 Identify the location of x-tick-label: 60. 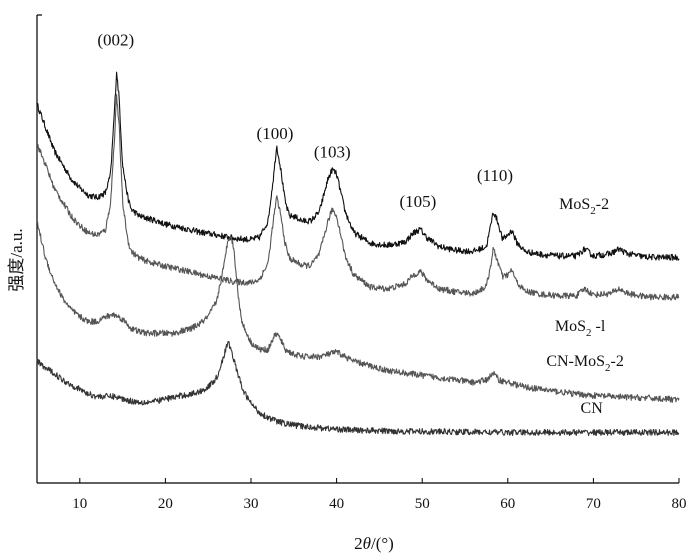
(507, 504).